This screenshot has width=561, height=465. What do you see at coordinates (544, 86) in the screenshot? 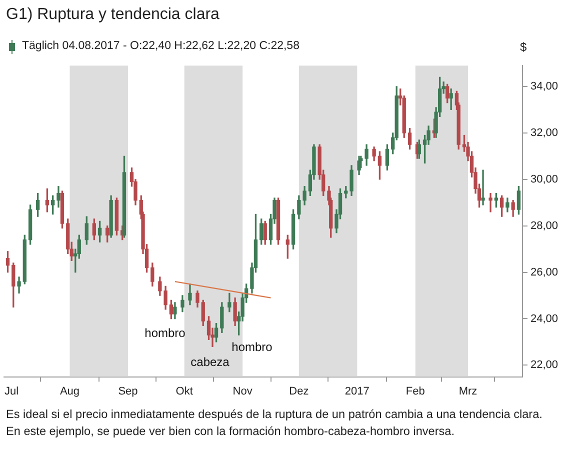
I see `y-tick-label: 34,00` at bounding box center [544, 86].